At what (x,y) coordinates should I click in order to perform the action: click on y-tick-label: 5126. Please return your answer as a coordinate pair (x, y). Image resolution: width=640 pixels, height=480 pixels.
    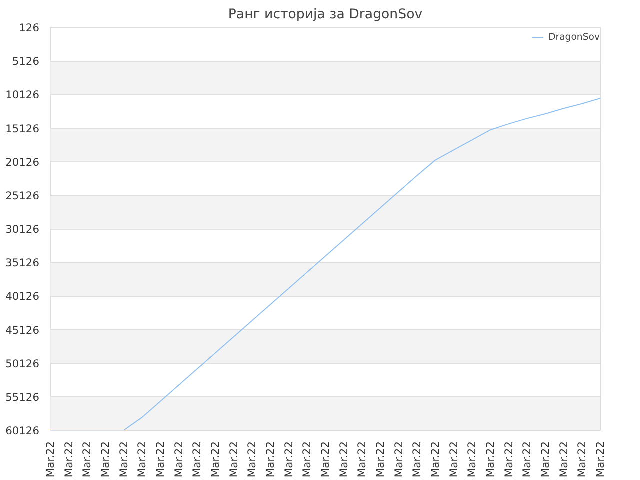
    Looking at the image, I should click on (26, 61).